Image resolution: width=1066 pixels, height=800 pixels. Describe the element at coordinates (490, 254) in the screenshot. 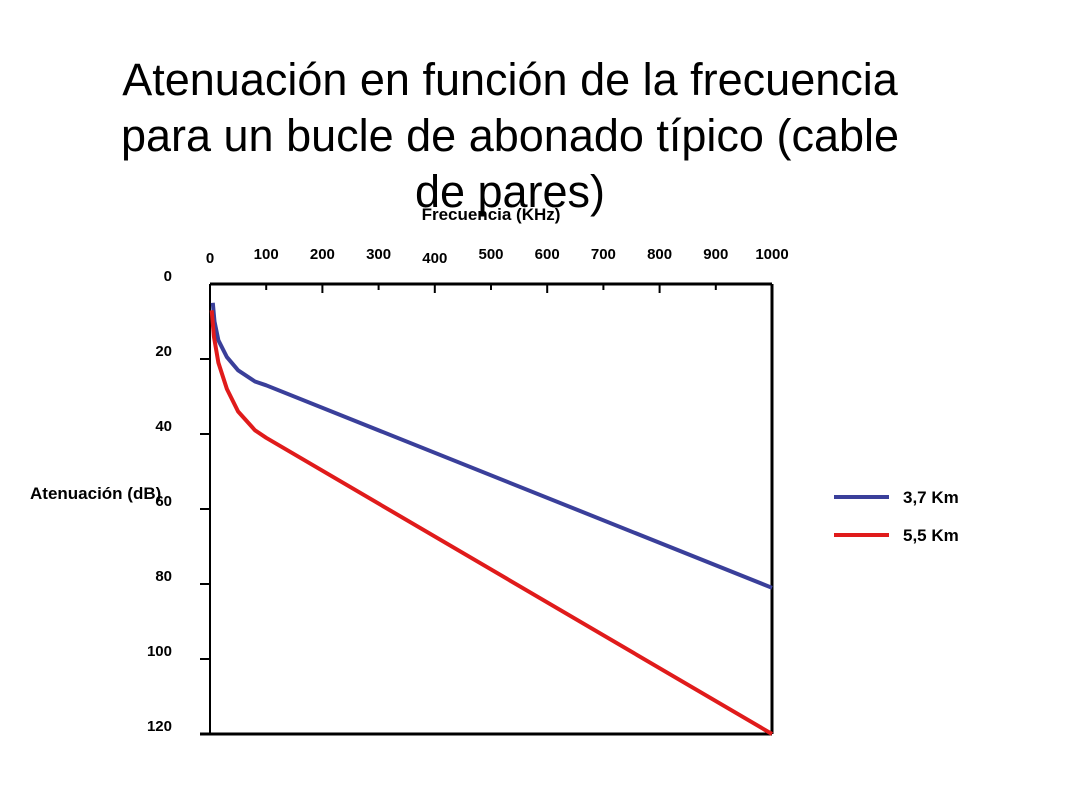

I see `x-tick-label: 500` at that location.